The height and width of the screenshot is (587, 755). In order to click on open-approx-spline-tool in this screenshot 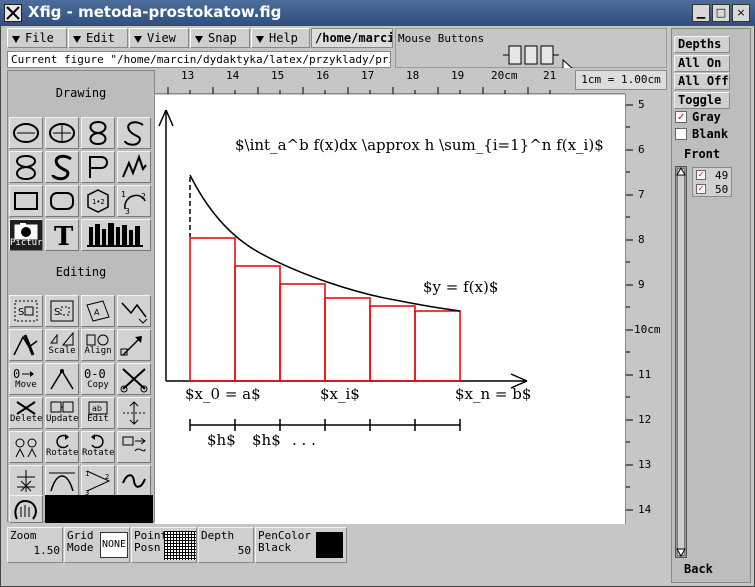, I will do `click(62, 167)`.